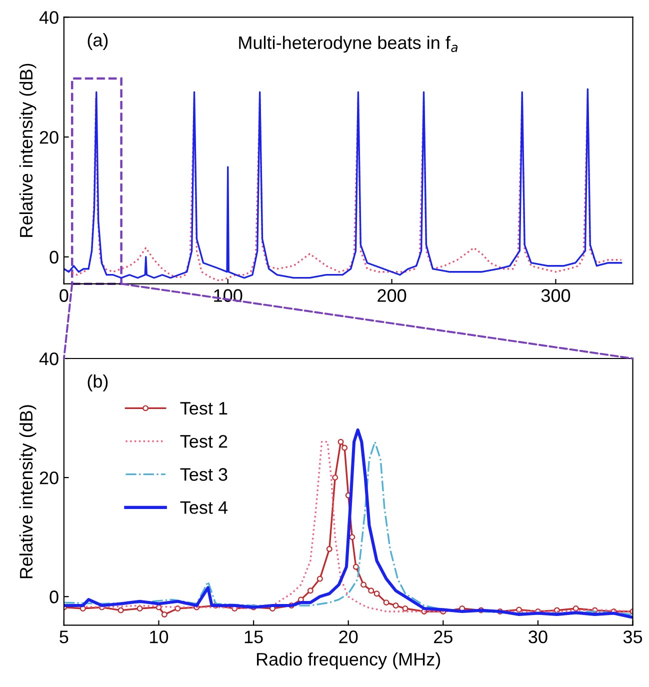 Image resolution: width=649 pixels, height=687 pixels. I want to click on x-tick-label: 10, so click(159, 637).